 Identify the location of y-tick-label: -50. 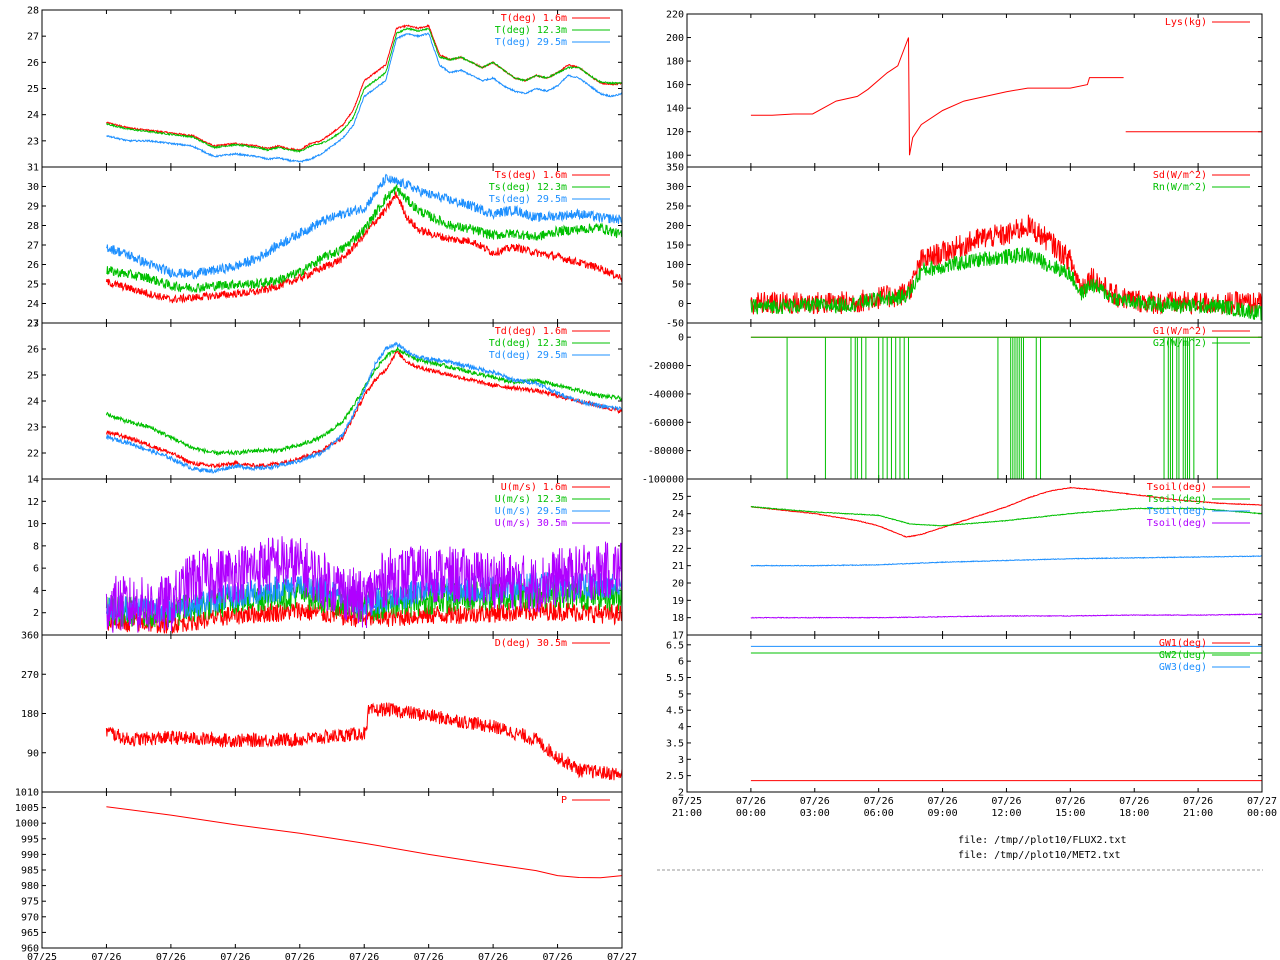
(675, 324).